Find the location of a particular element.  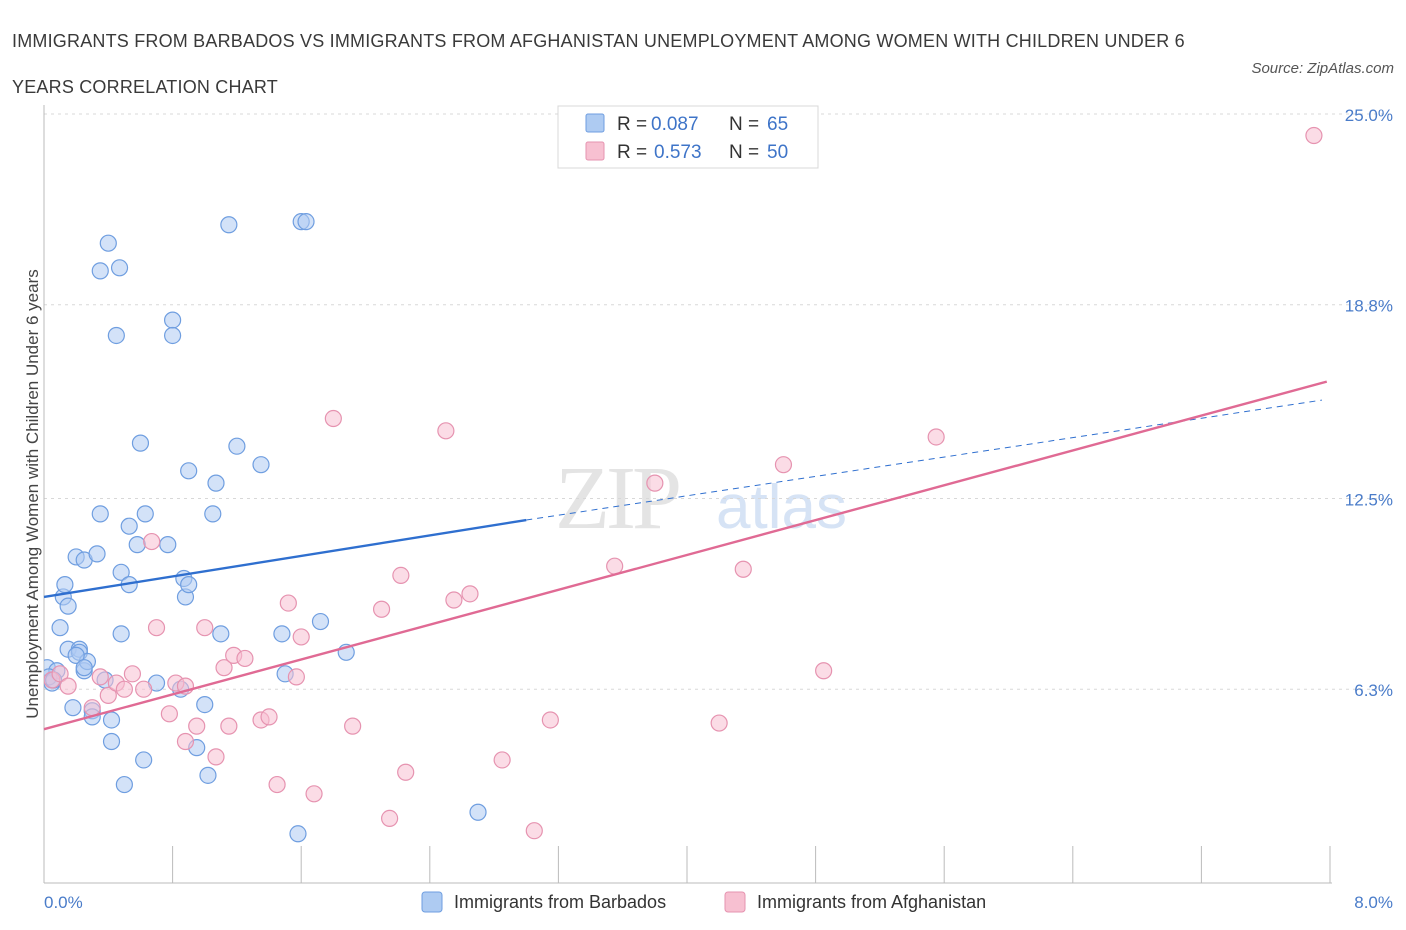

legend-swatch-barbados is located at coordinates (595, 123).